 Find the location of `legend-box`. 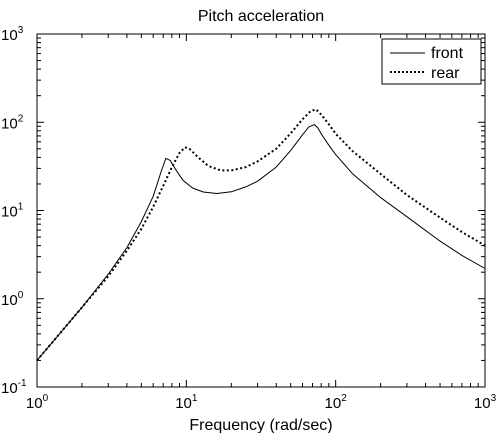

legend-box is located at coordinates (431, 61).